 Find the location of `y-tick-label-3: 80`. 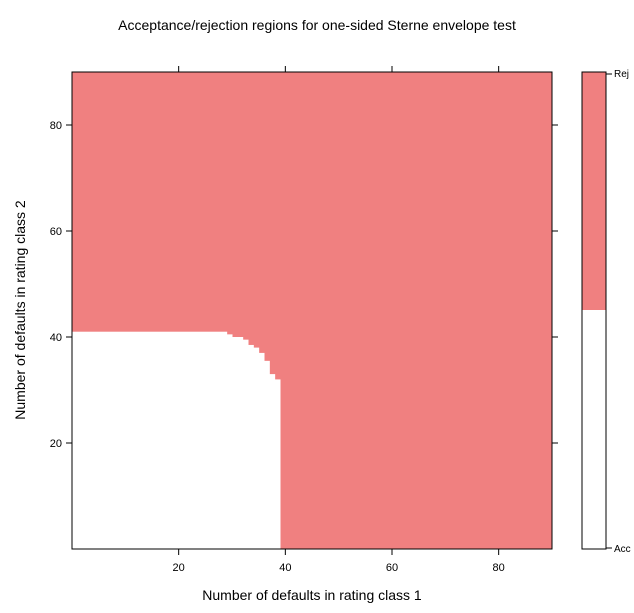

y-tick-label-3: 80 is located at coordinates (56, 126).